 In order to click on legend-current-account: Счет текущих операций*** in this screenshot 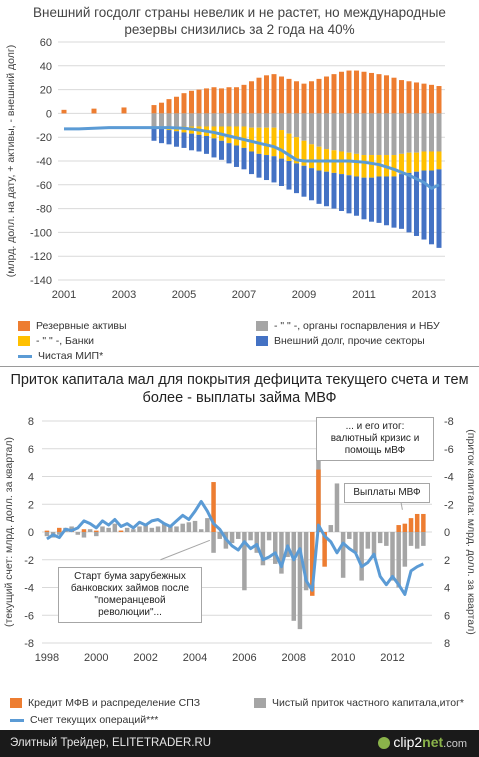, I will do `click(84, 720)`.